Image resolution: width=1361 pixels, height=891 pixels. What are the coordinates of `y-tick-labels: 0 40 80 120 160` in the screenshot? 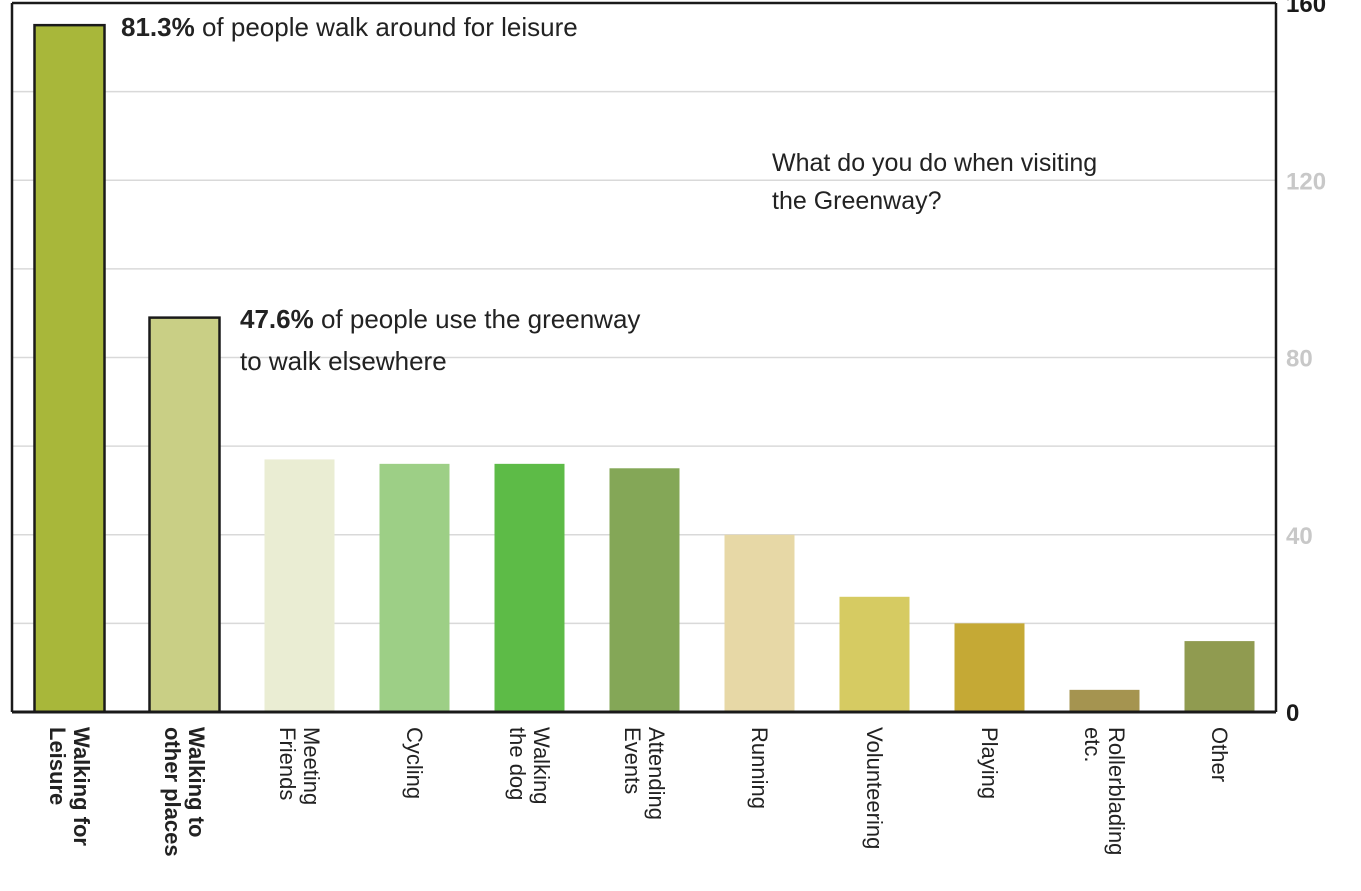 It's located at (1306, 363).